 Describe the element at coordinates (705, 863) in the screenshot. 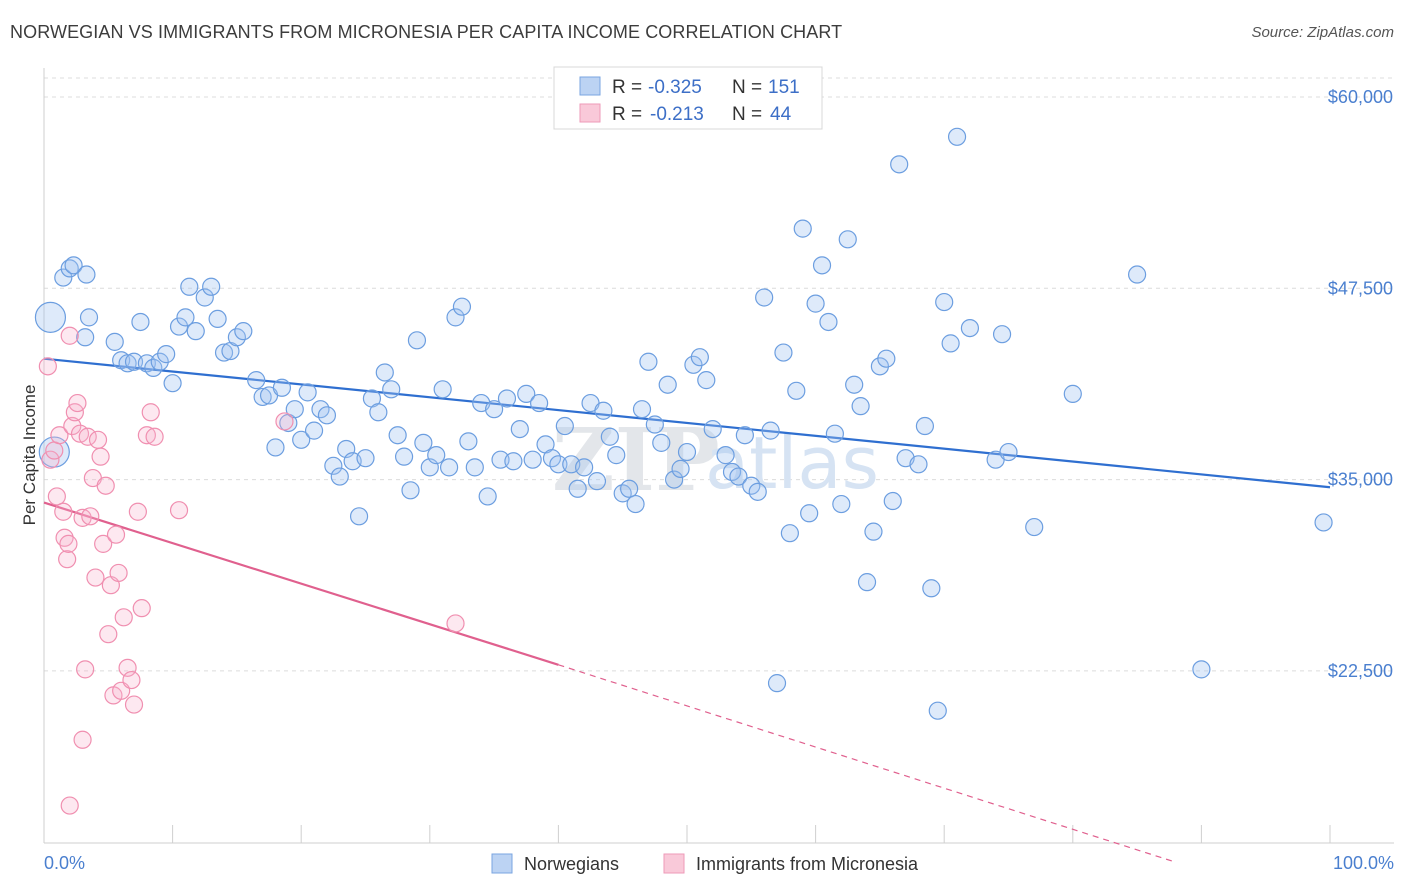

I see `series-legend: Norwegians Immigrants from Micronesia` at that location.